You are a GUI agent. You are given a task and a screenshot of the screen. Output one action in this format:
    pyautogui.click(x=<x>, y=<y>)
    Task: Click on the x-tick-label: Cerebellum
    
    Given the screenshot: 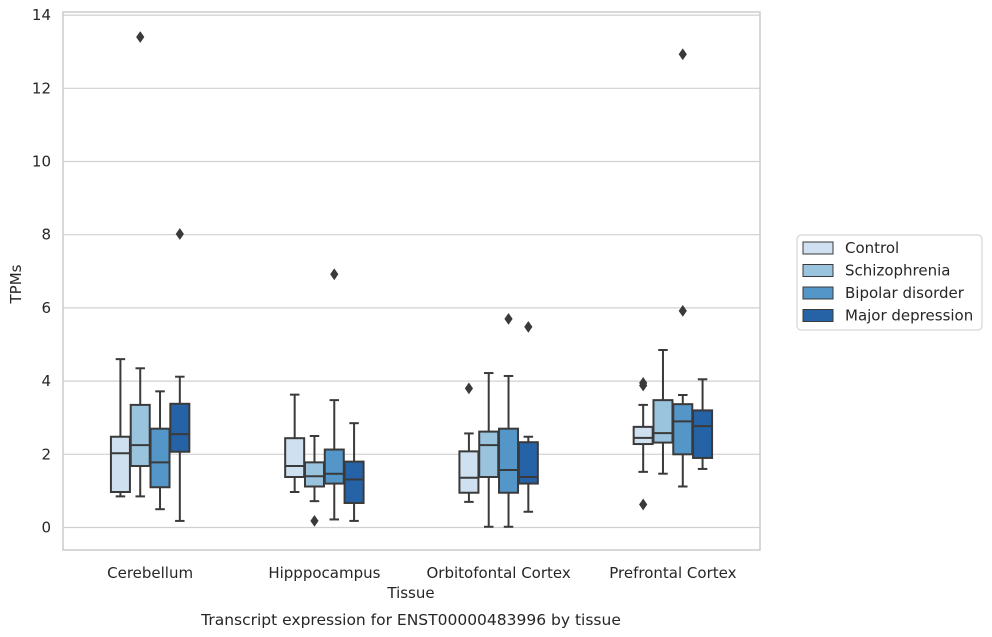 What is the action you would take?
    pyautogui.click(x=150, y=573)
    